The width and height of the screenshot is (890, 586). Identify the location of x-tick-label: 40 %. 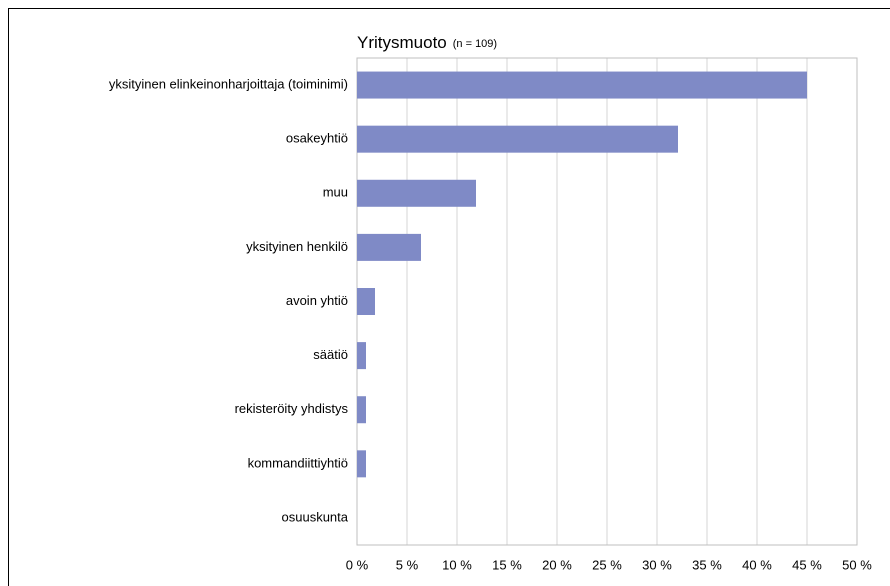
(757, 564).